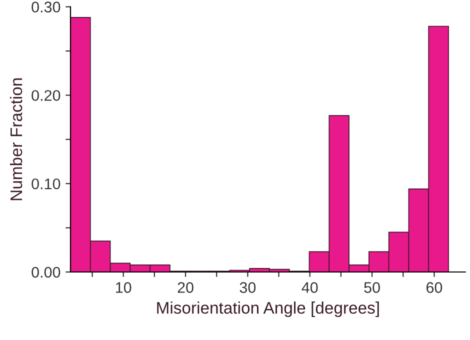  I want to click on y-tick-label: 0.10, so click(46, 184).